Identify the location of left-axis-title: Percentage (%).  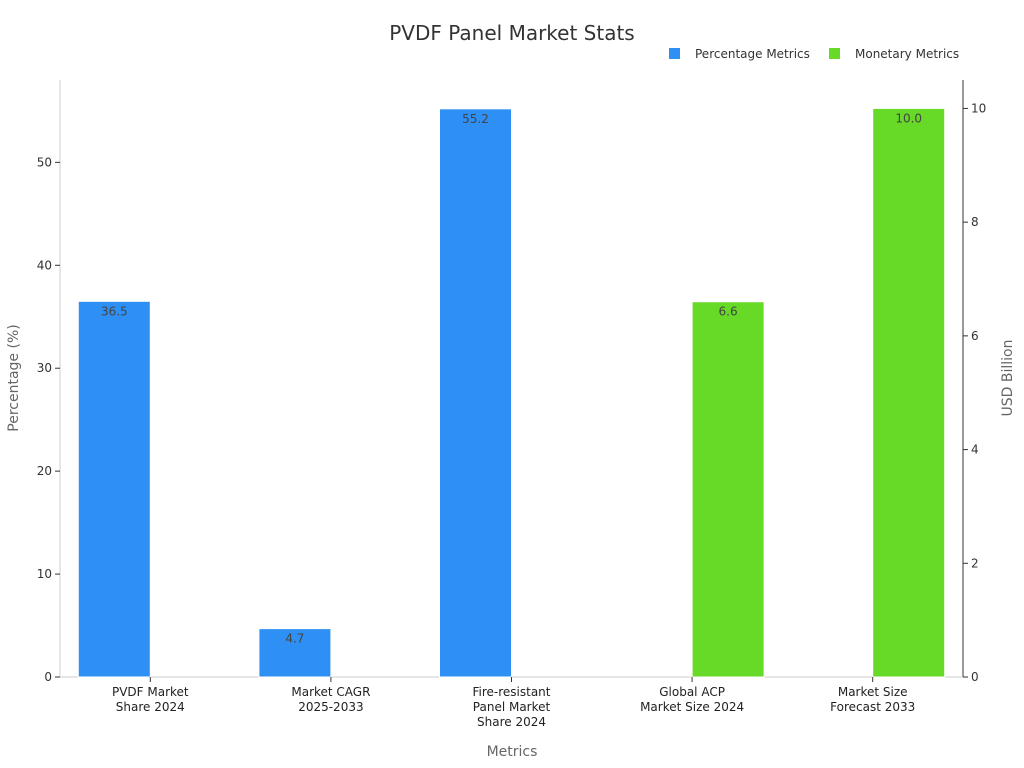
(14, 377).